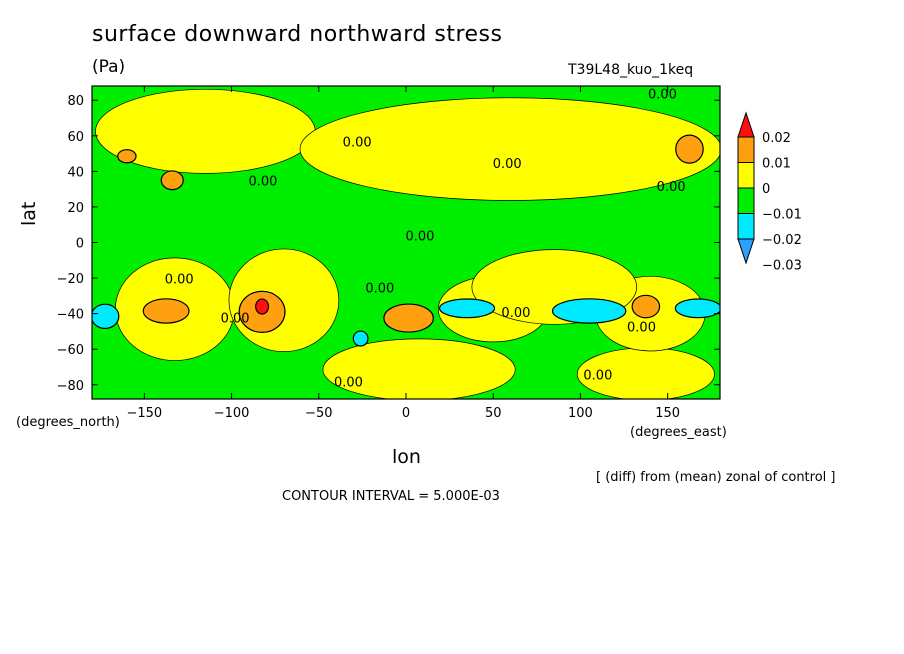 This screenshot has width=904, height=654. Describe the element at coordinates (80, 244) in the screenshot. I see `y-tick-label: 0` at that location.